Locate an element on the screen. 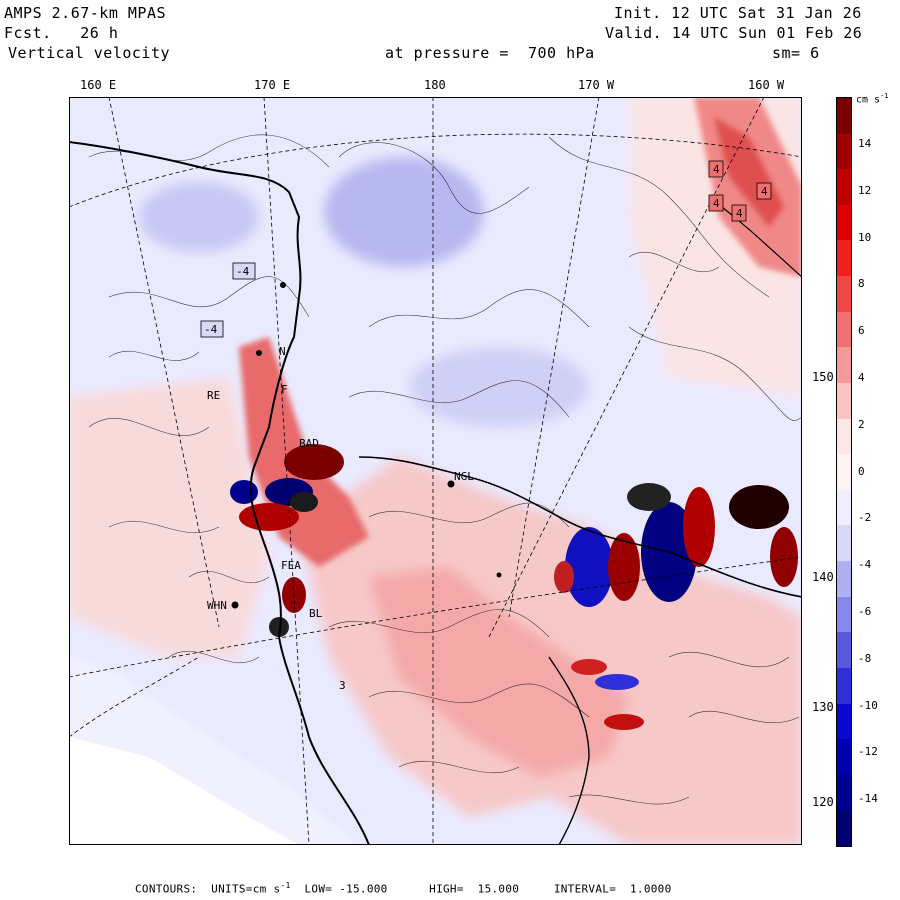 This screenshot has height=900, width=900. ice-shelf-front is located at coordinates (580, 527).